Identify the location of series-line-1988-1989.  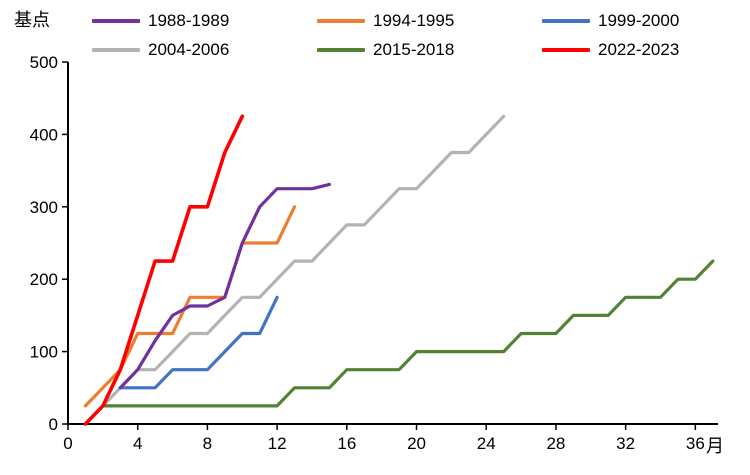
(224, 286).